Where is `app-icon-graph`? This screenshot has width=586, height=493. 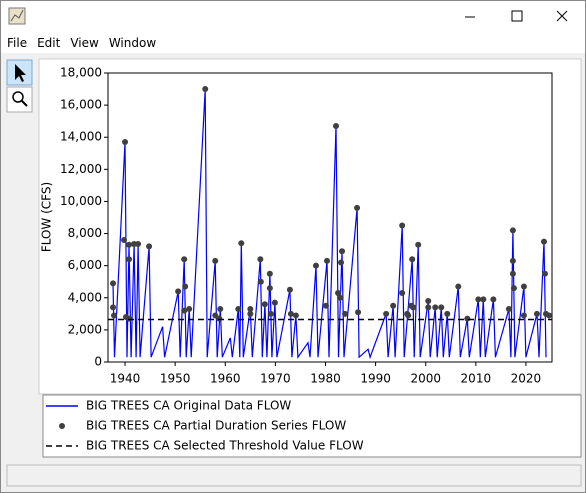 app-icon-graph is located at coordinates (17, 15).